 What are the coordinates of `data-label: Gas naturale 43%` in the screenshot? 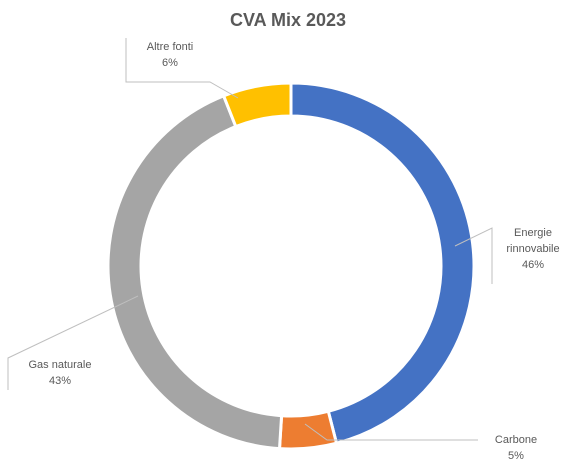 It's located at (60, 373).